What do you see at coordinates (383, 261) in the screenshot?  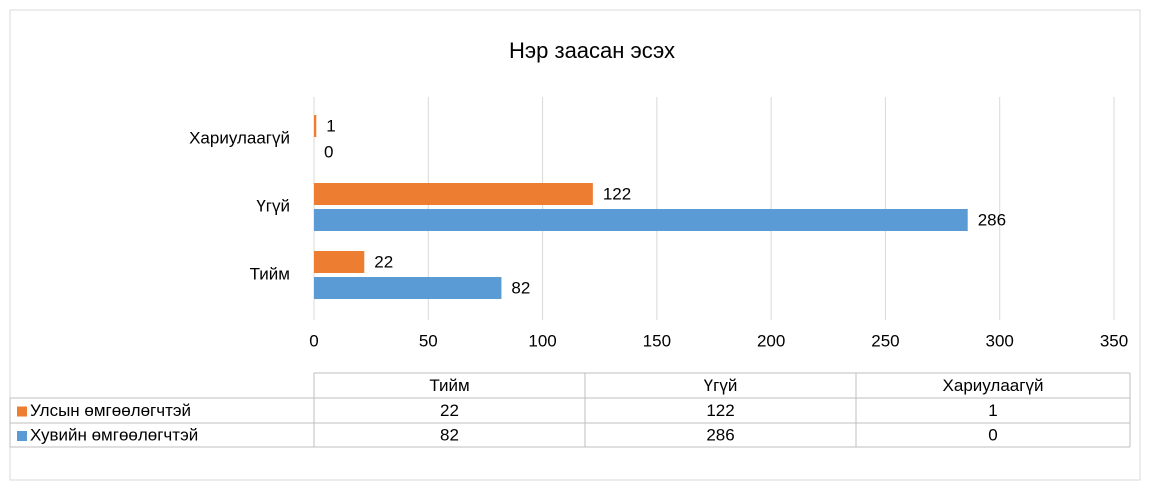 I see `data-label: 22` at bounding box center [383, 261].